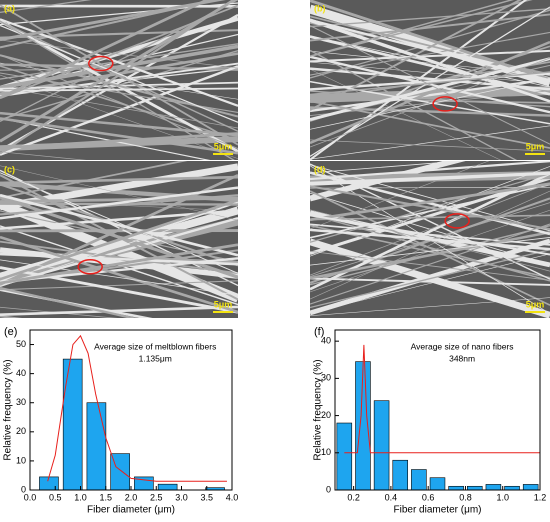 The height and width of the screenshot is (522, 550). I want to click on x-tick-label: 3.5, so click(206, 497).